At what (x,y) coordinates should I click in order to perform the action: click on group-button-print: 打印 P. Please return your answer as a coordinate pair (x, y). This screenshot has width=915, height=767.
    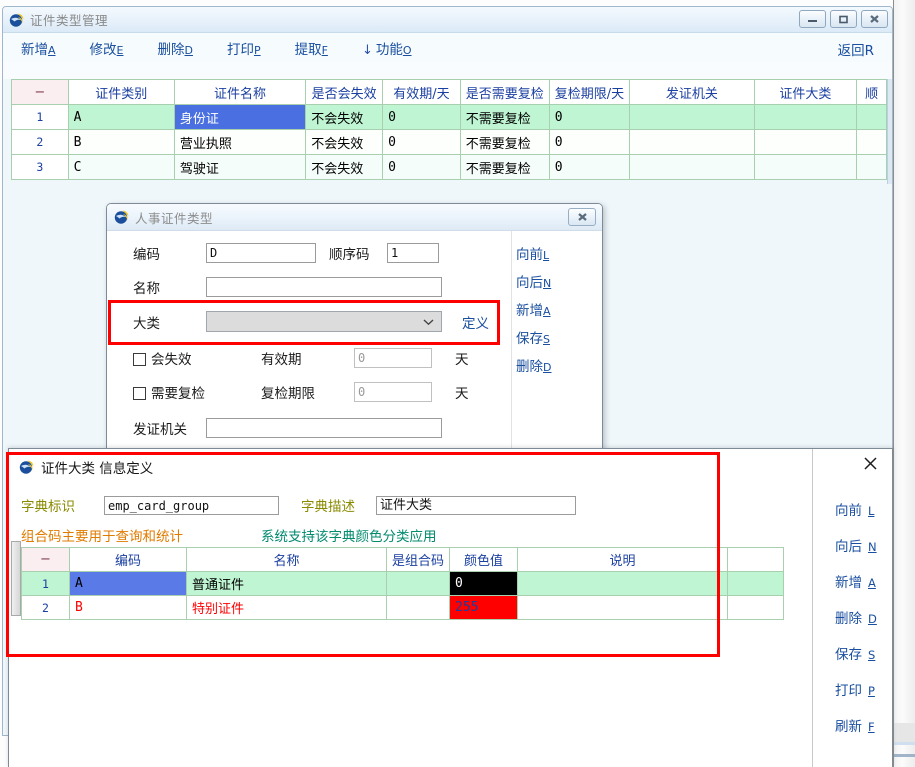
    Looking at the image, I should click on (856, 689).